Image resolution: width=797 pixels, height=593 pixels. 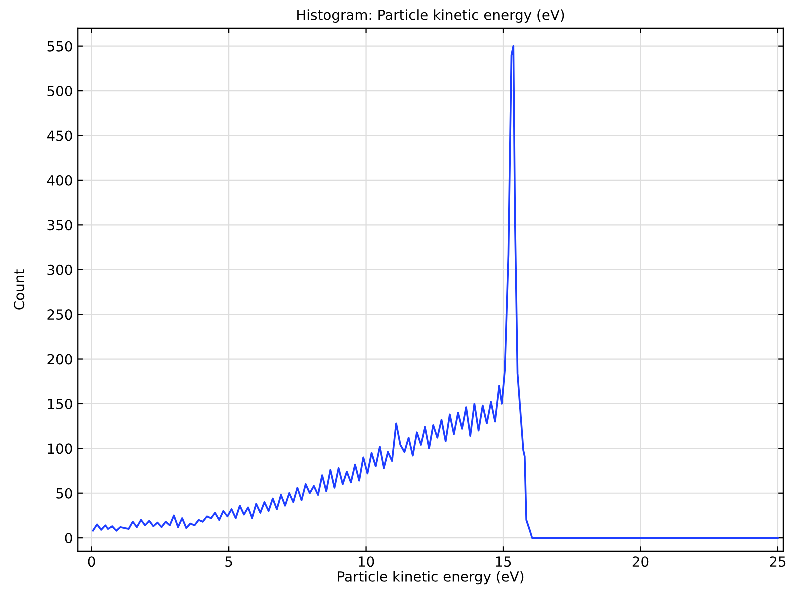 What do you see at coordinates (60, 359) in the screenshot?
I see `y-tick-label: 200` at bounding box center [60, 359].